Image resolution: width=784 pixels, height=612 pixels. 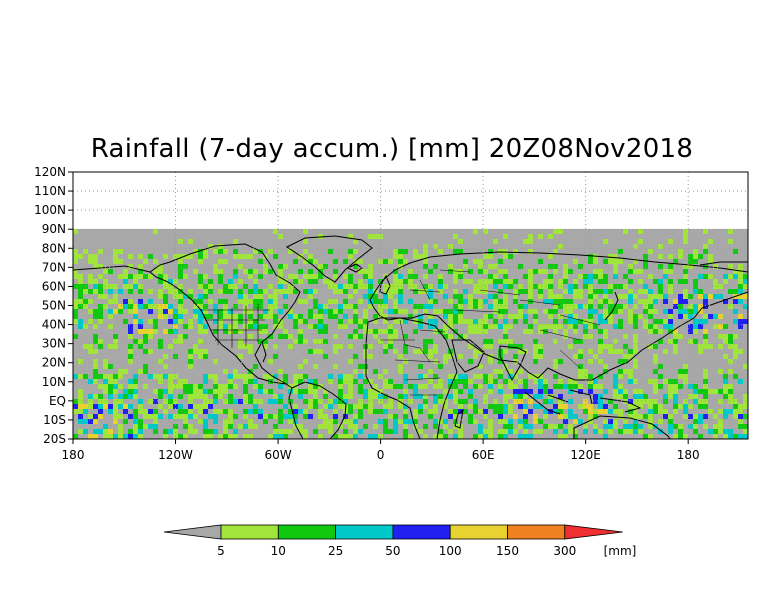 I want to click on alaska-coastline-west, so click(x=112, y=269).